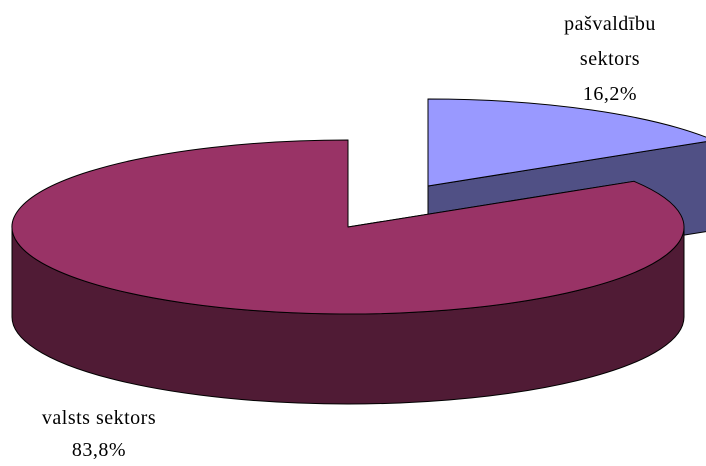 Image resolution: width=706 pixels, height=466 pixels. What do you see at coordinates (566, 142) in the screenshot?
I see `slice` at bounding box center [566, 142].